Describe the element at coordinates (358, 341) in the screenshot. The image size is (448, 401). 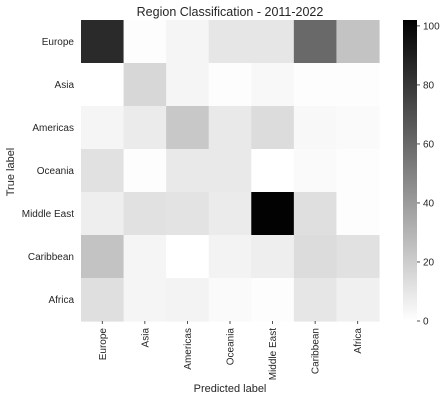
I see `x-tick-label: Africa` at that location.